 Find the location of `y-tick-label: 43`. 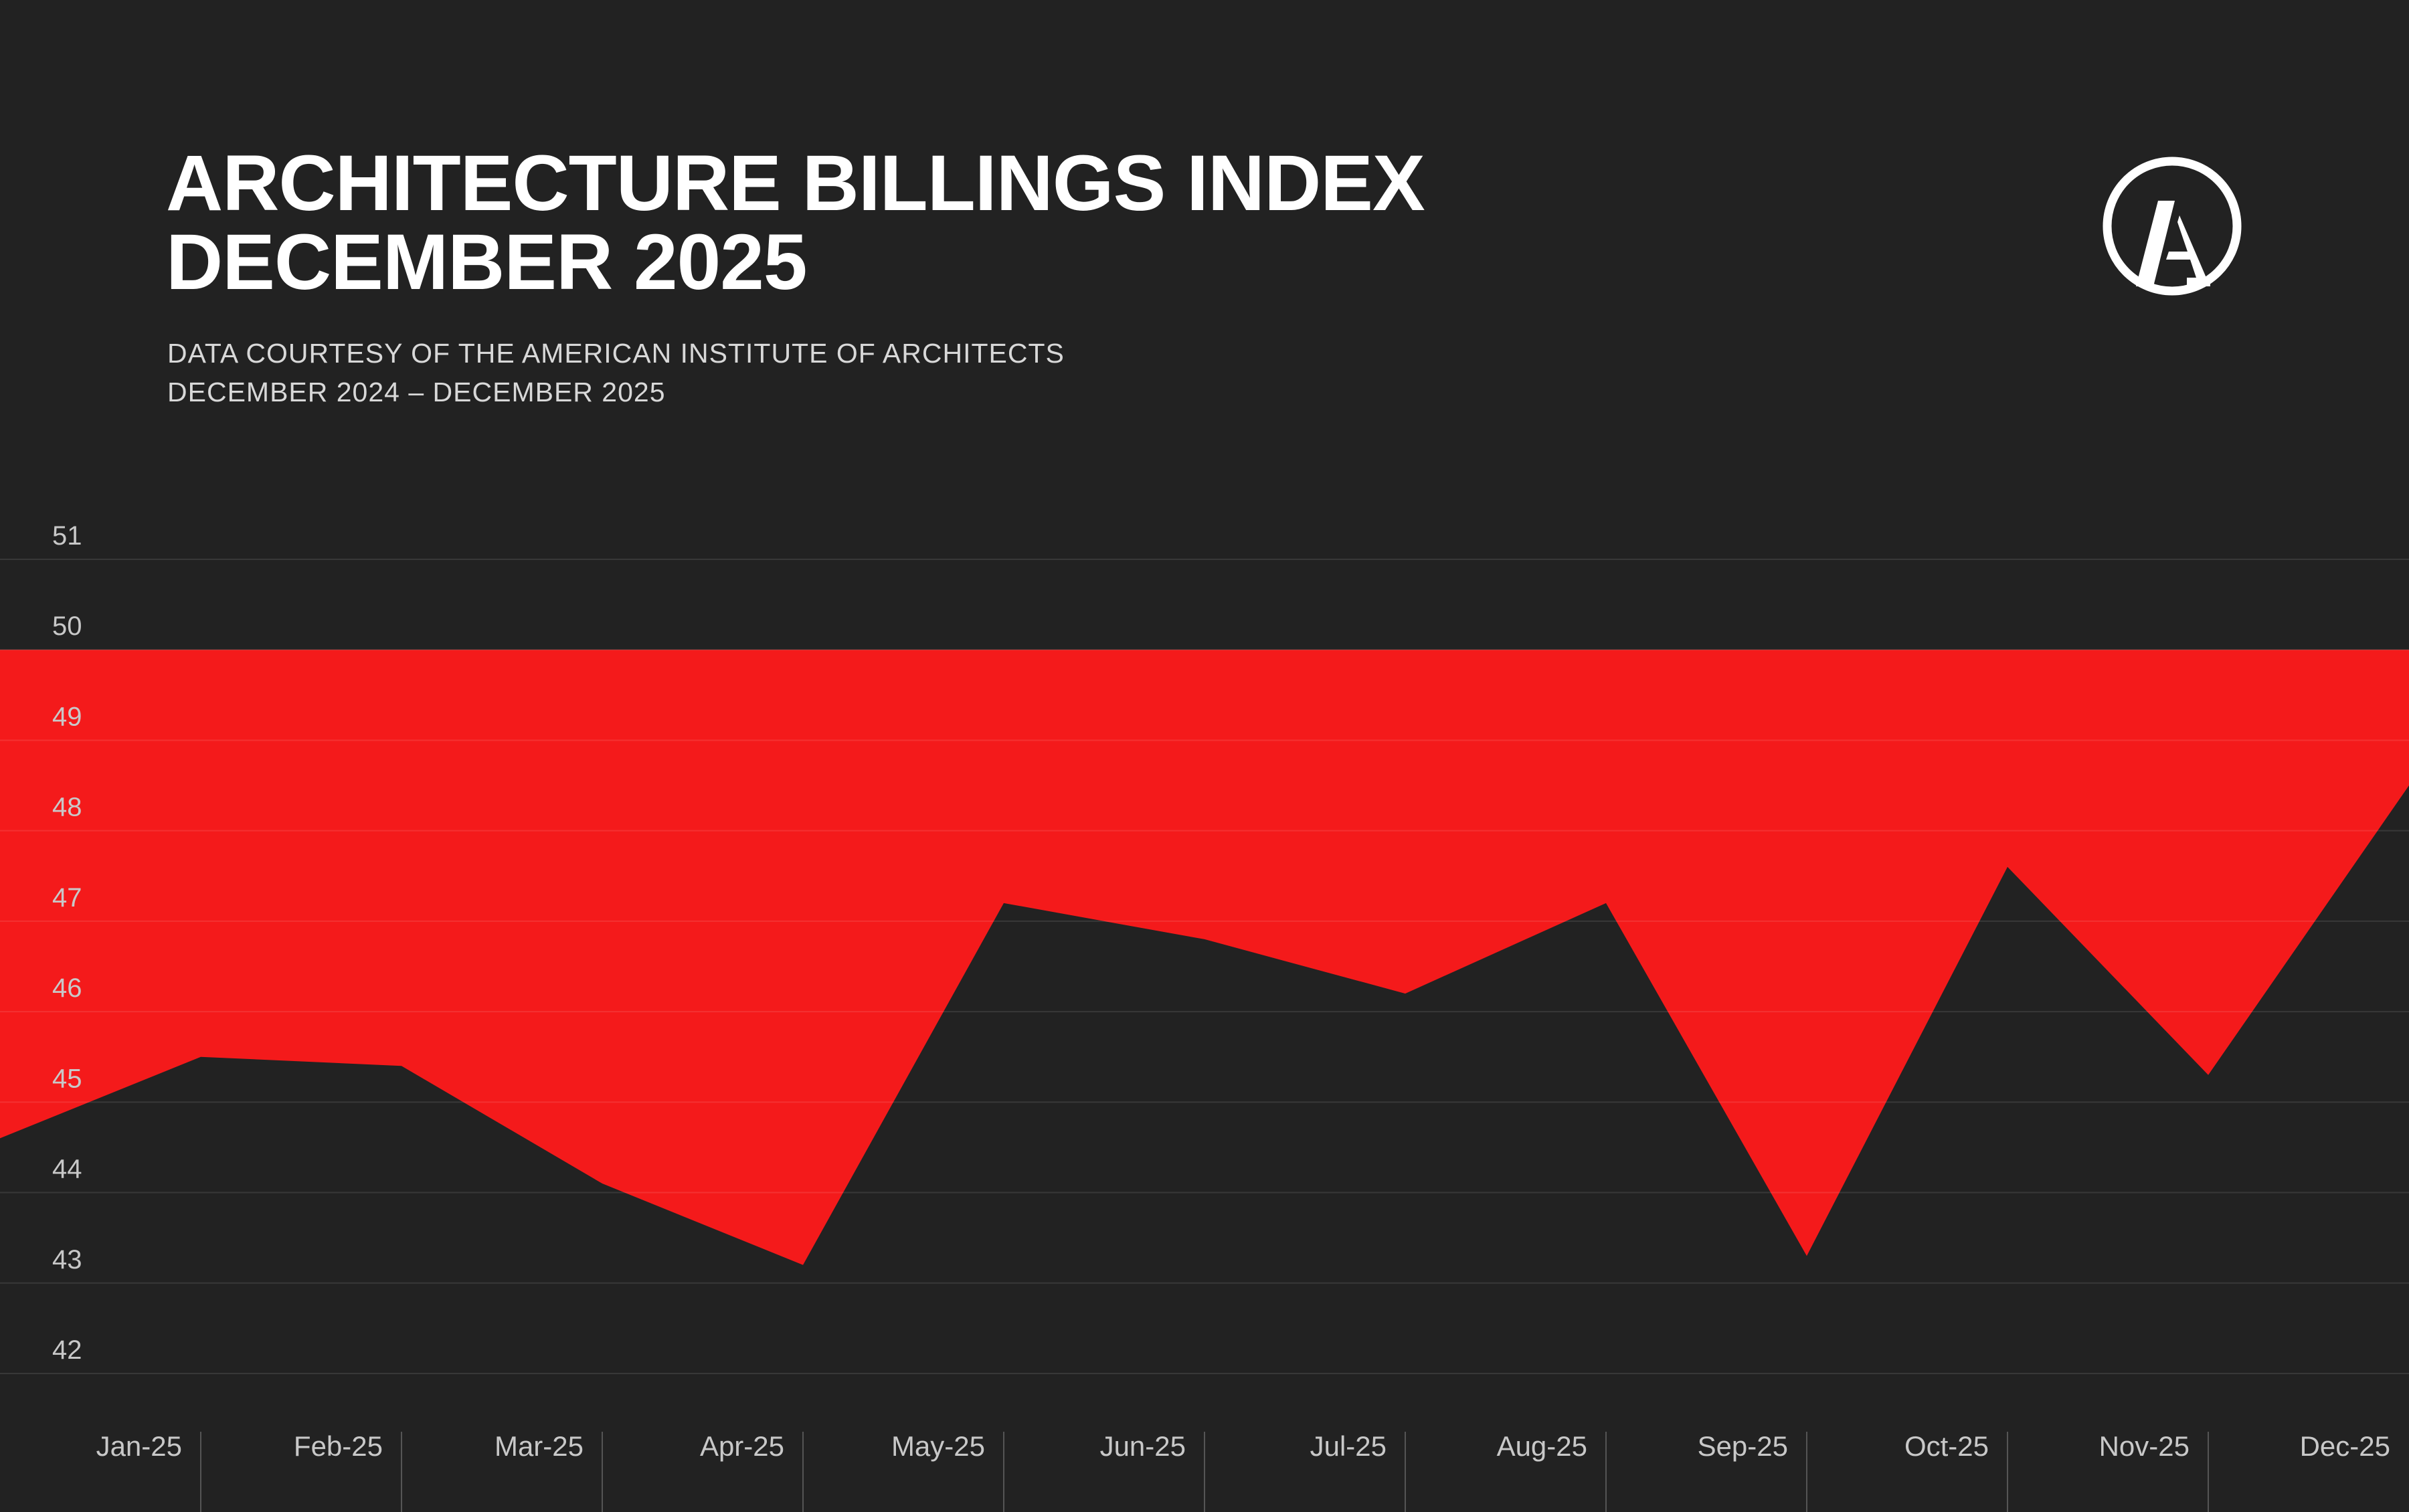

y-tick-label: 43 is located at coordinates (67, 1259).